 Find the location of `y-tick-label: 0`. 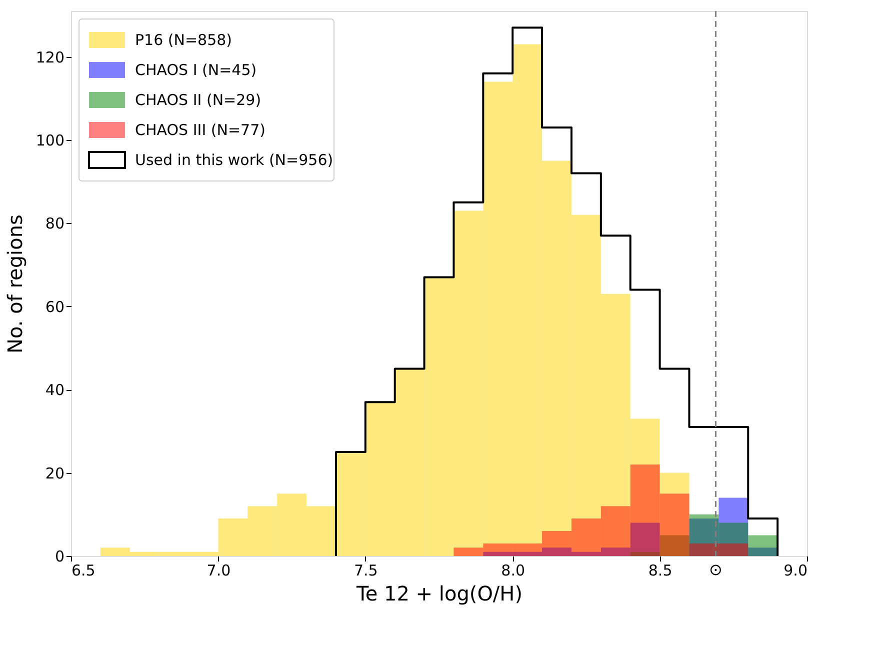

y-tick-label: 0 is located at coordinates (59, 557).